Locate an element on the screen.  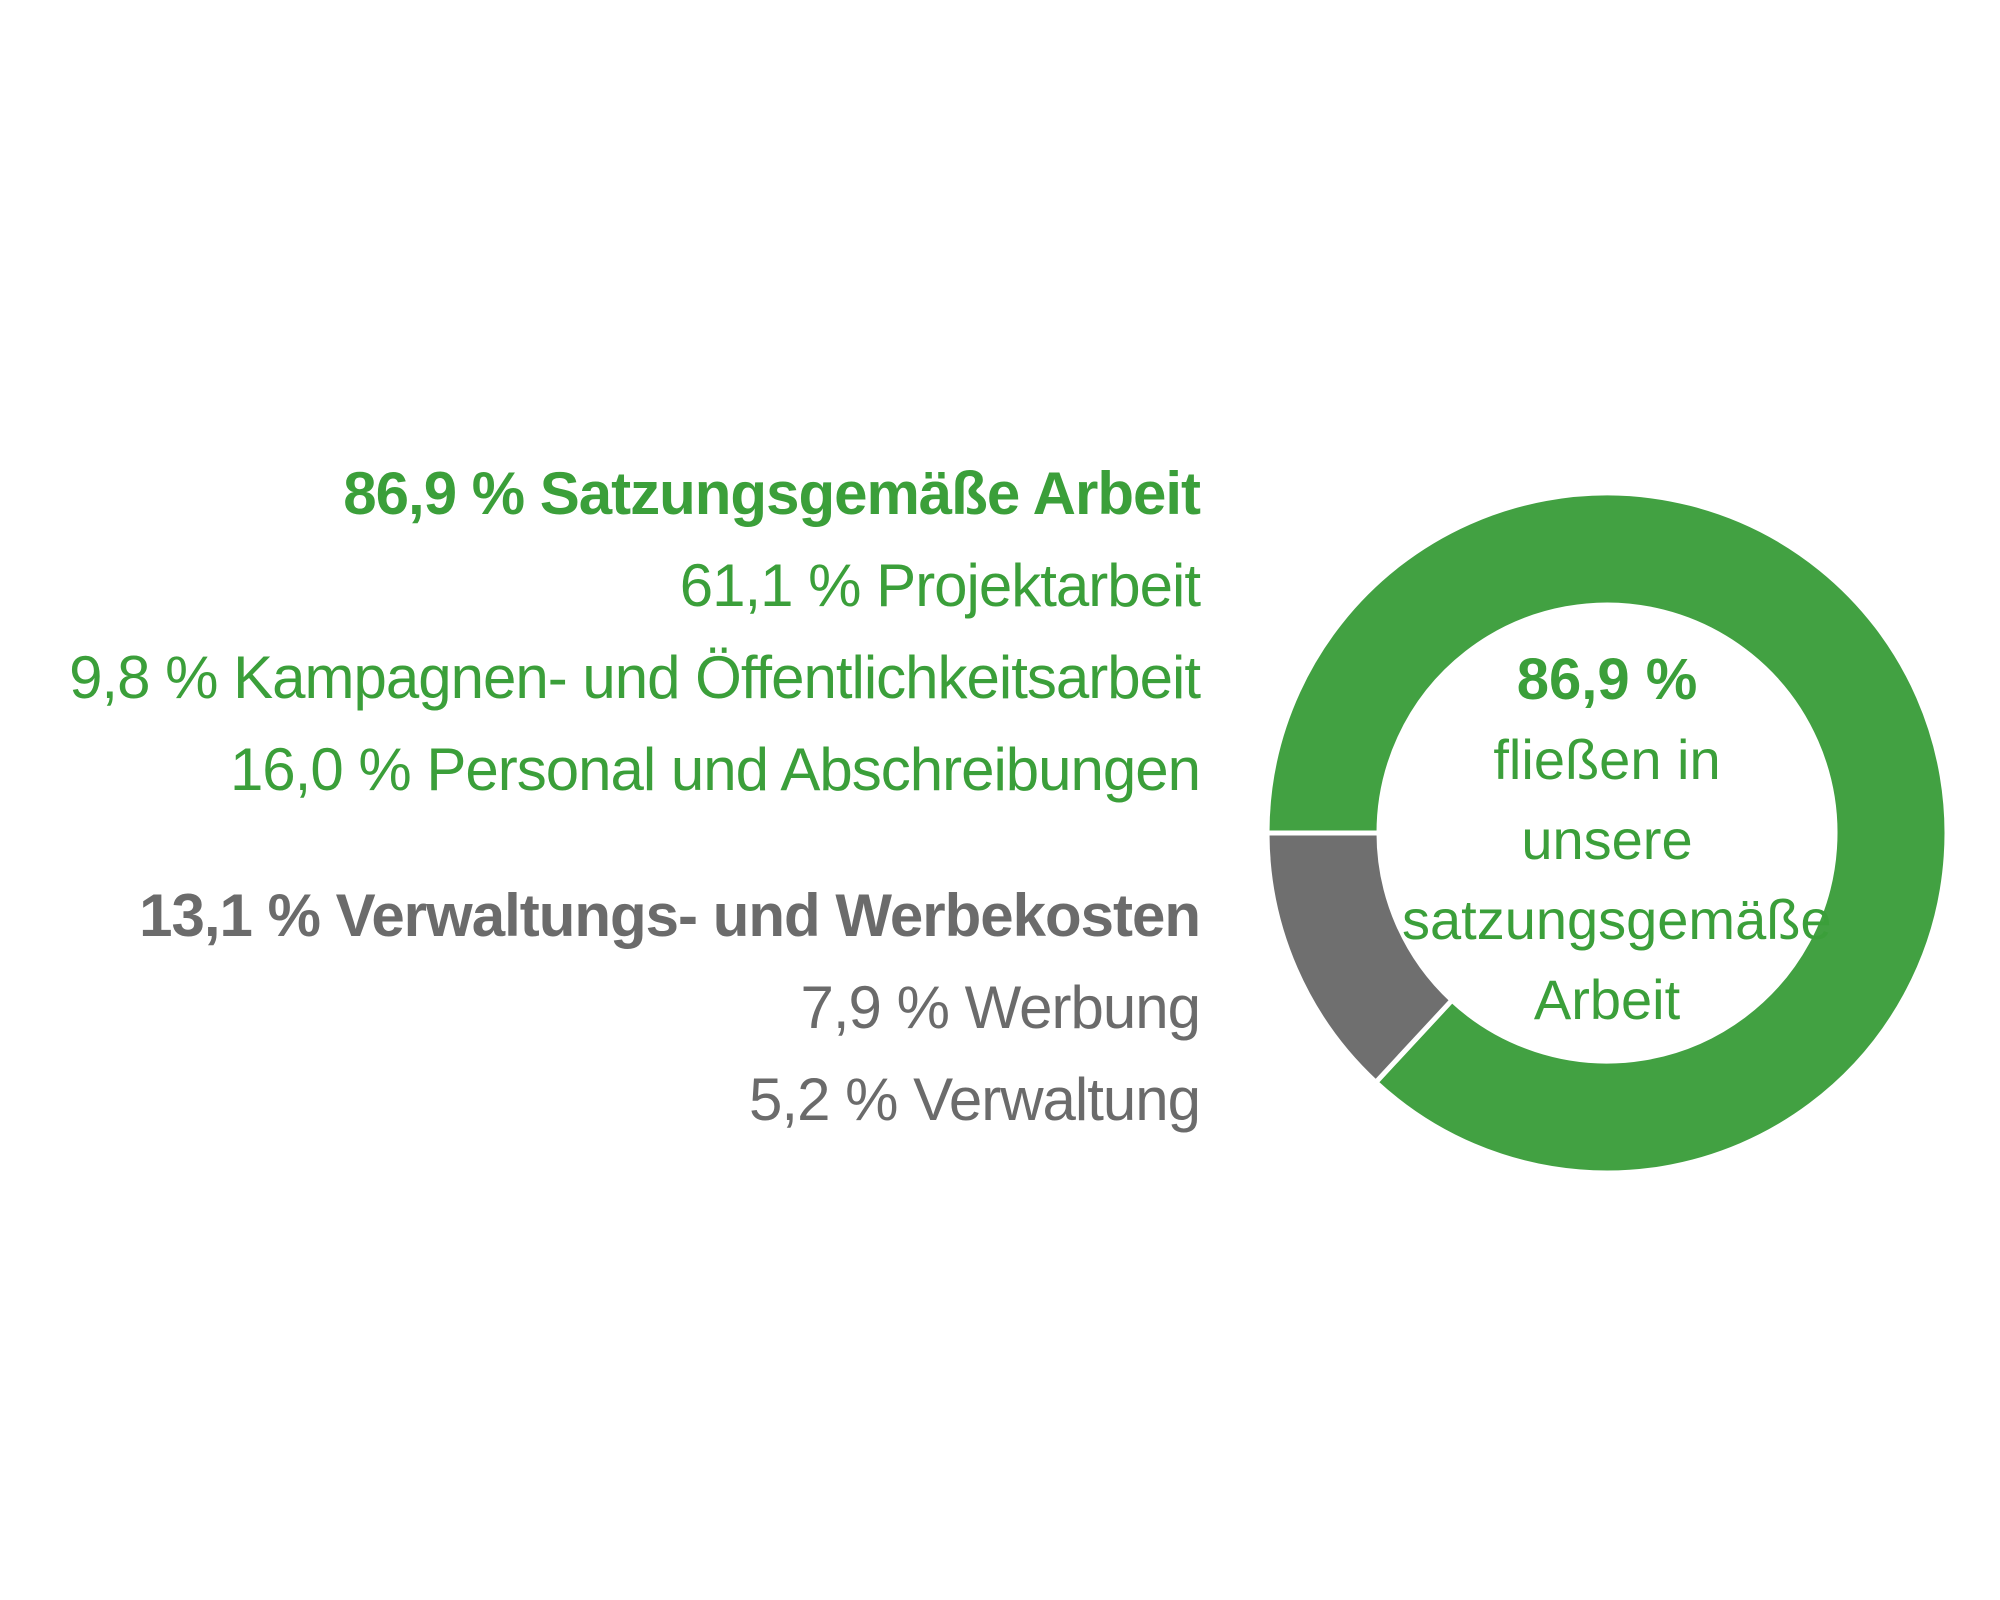
donut-slice-satzungsgemaesse-arbeit is located at coordinates (1607, 833).